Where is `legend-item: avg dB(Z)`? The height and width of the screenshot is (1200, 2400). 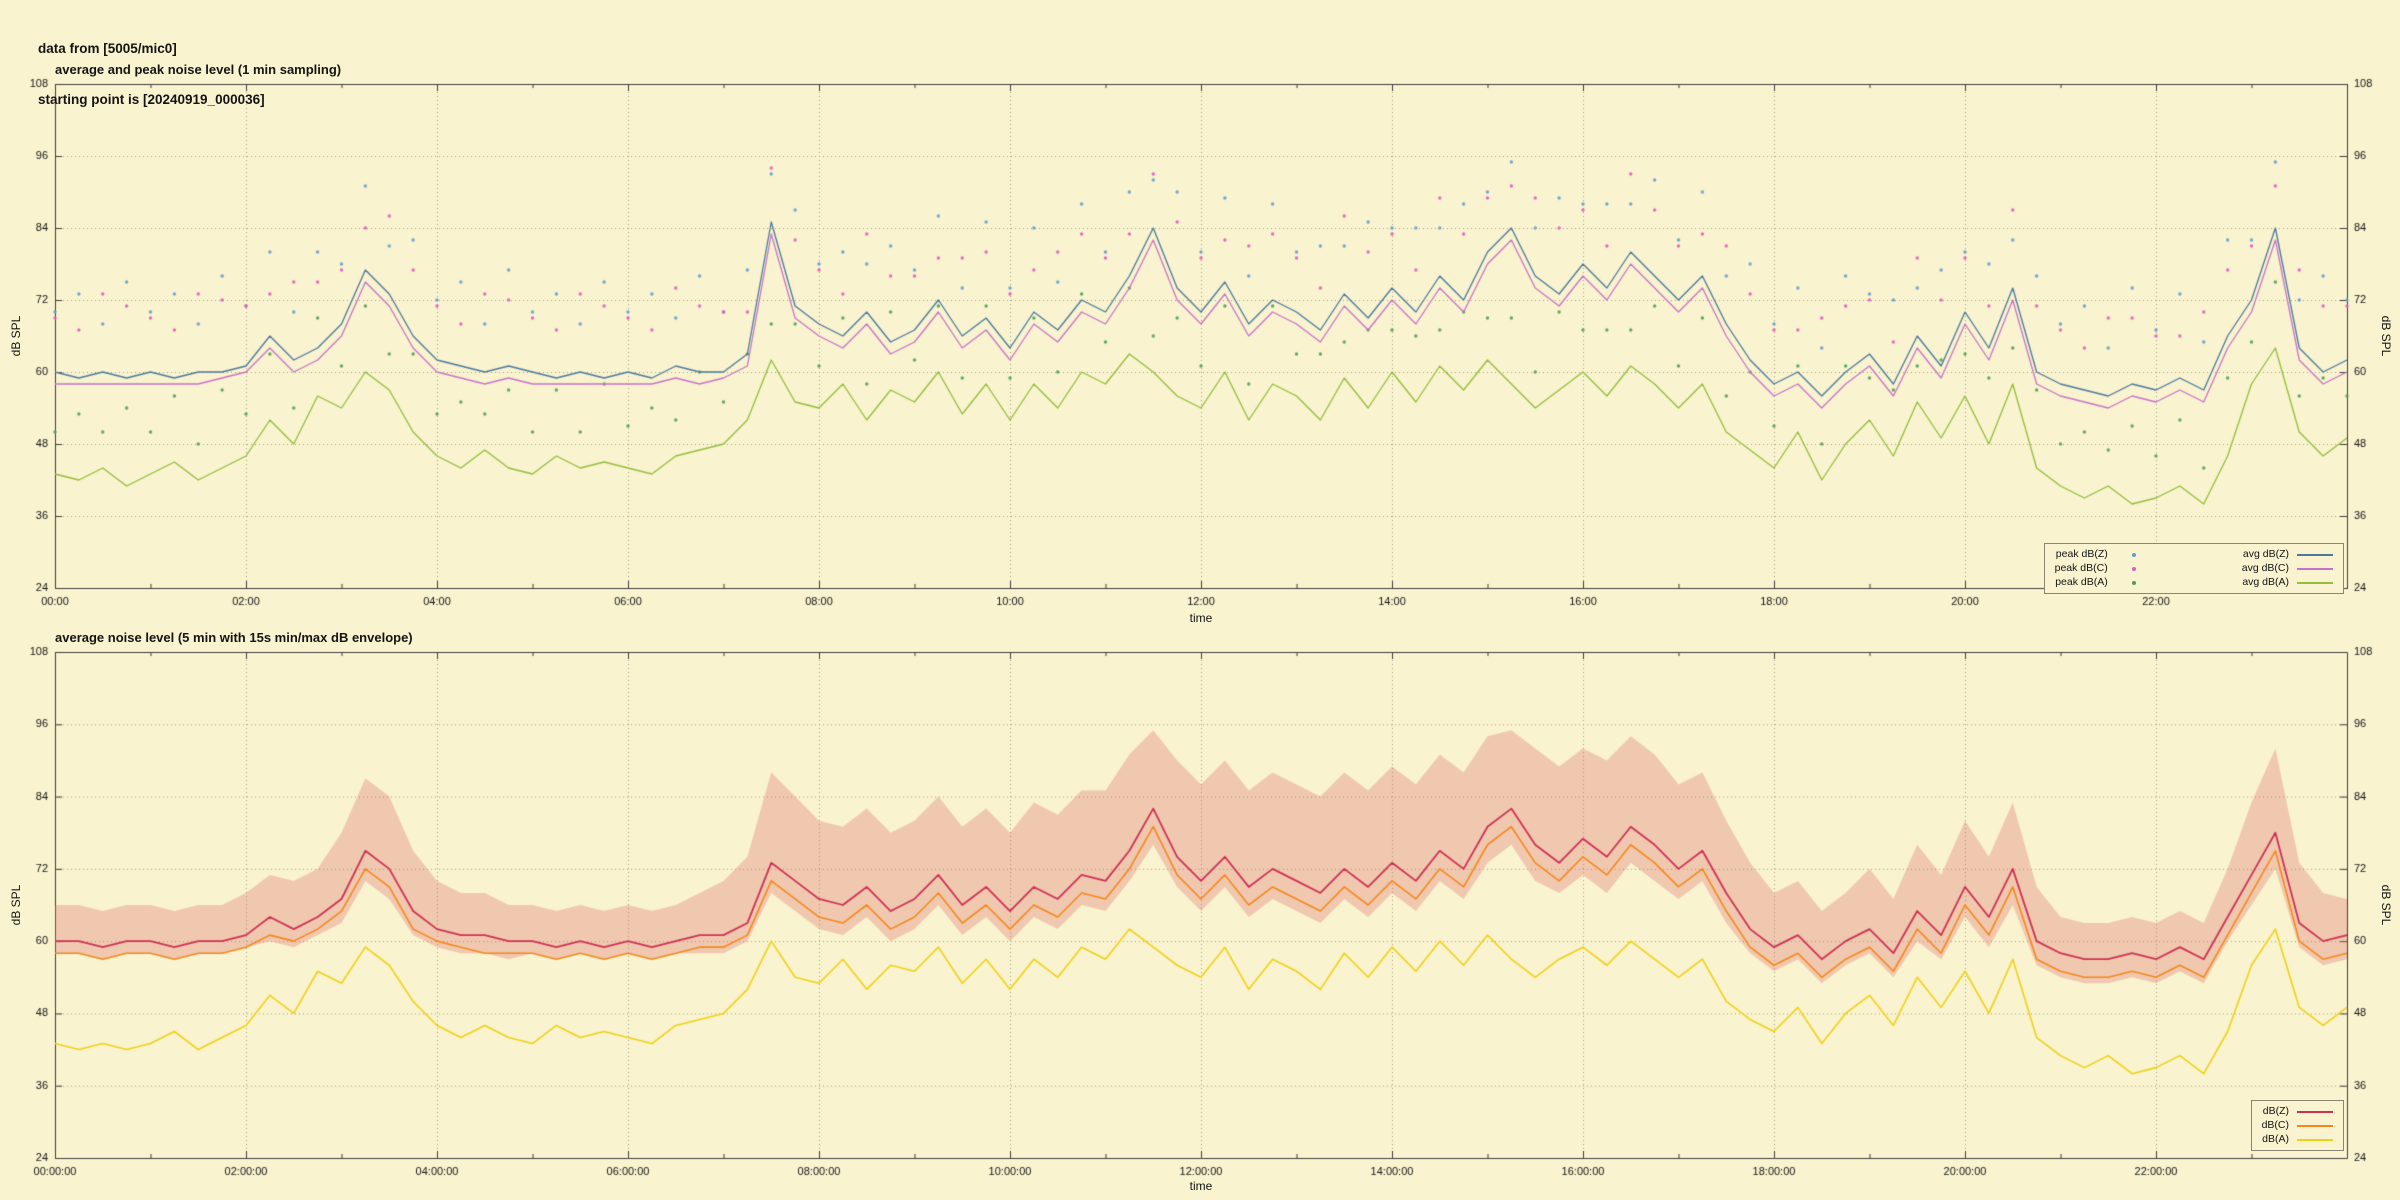 legend-item: avg dB(Z) is located at coordinates (2287, 554).